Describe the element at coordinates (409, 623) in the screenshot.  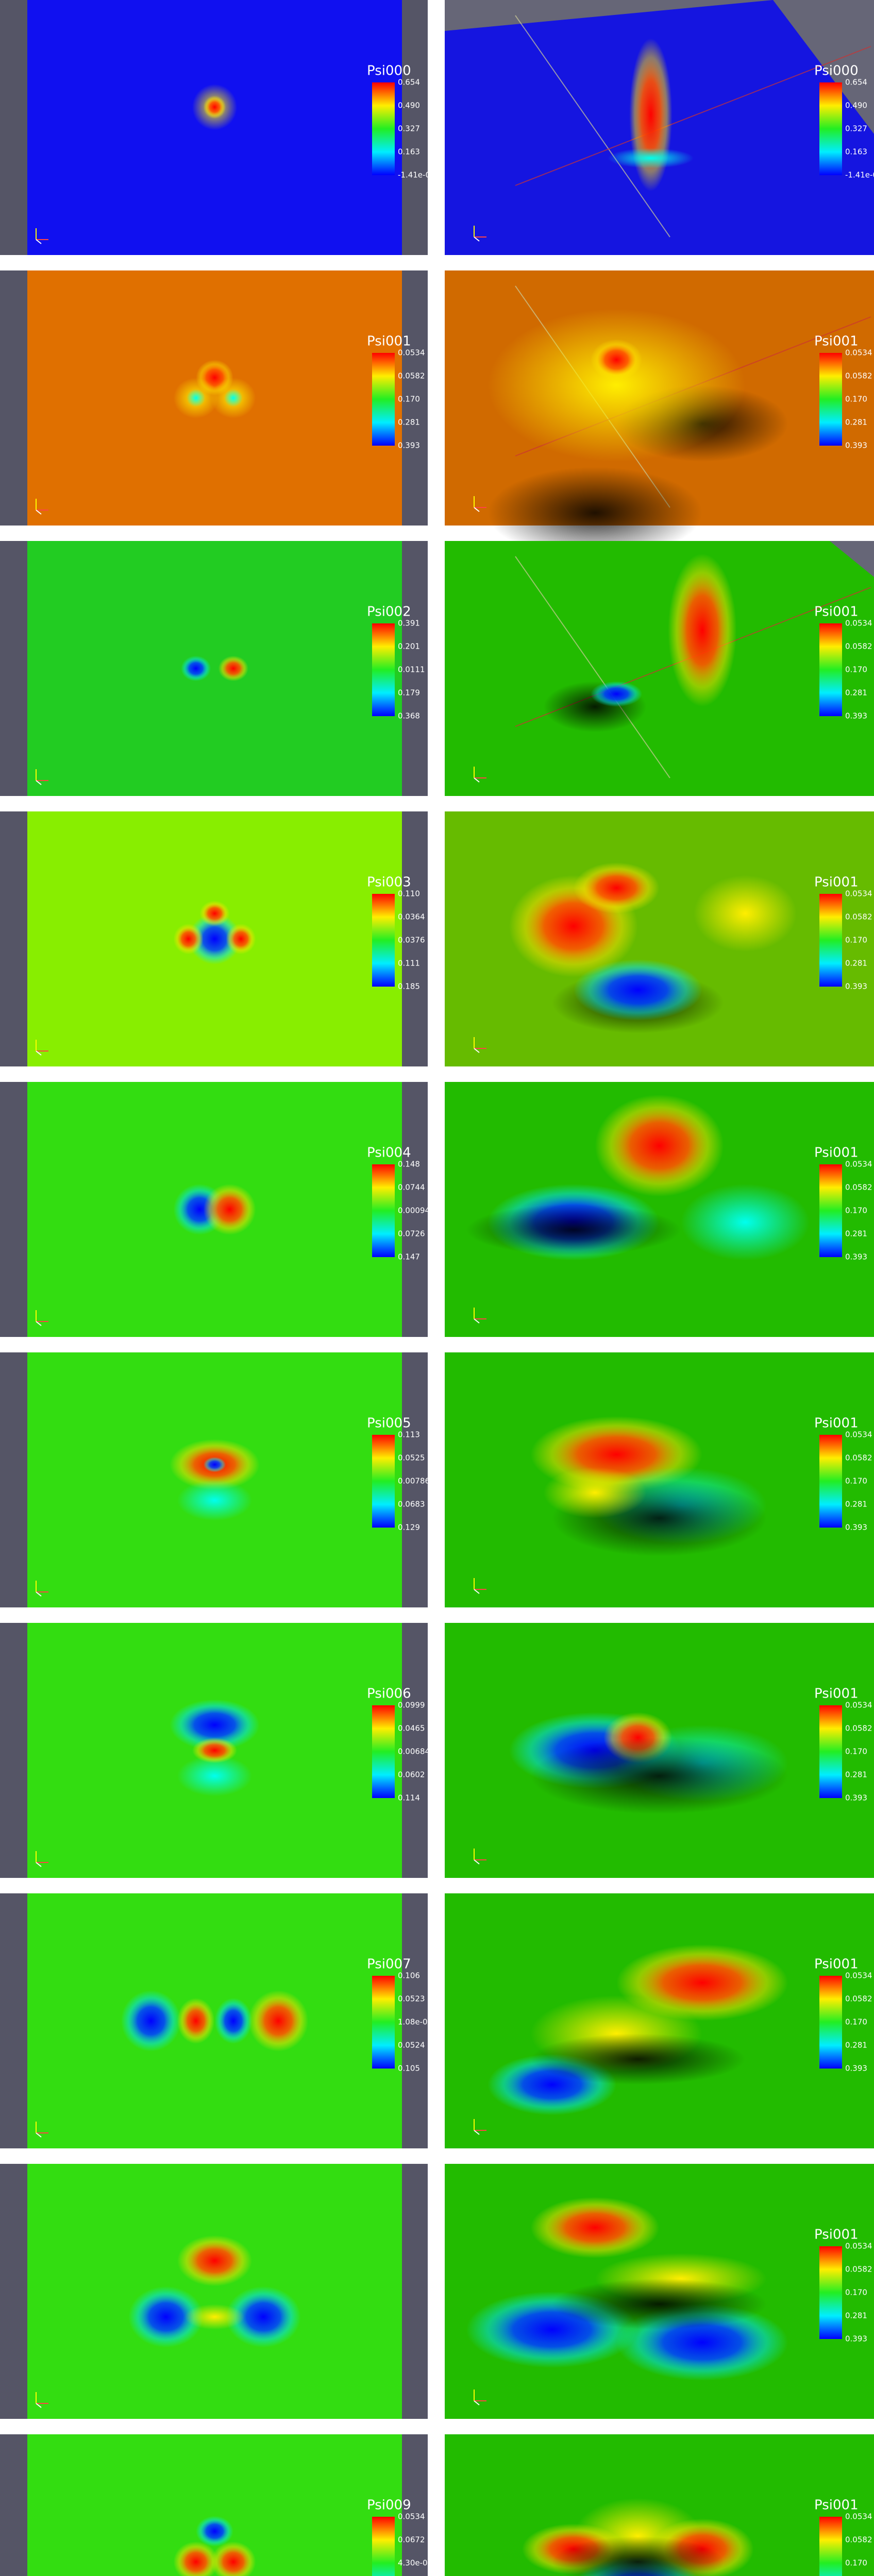
I see `colorbar-tick-label: 0.391` at that location.